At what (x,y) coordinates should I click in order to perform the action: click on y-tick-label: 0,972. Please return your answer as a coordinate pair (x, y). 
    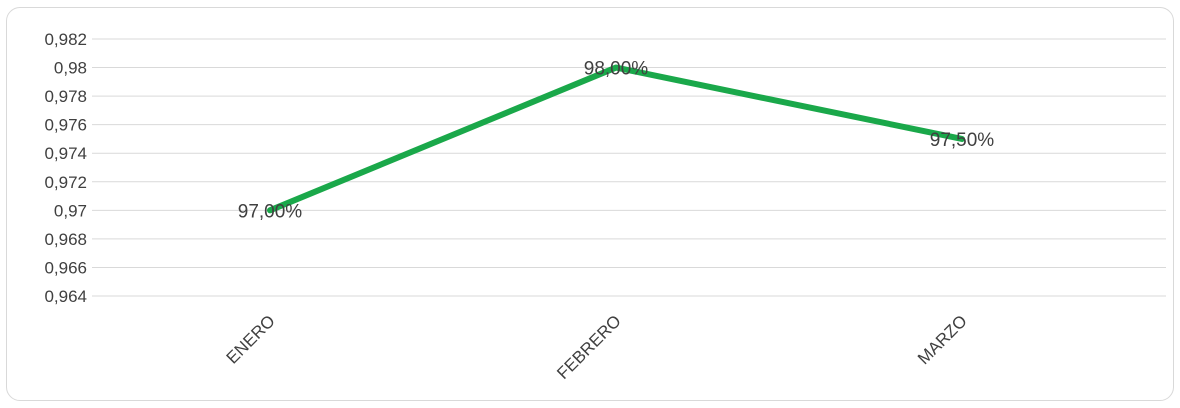
    Looking at the image, I should click on (65, 182).